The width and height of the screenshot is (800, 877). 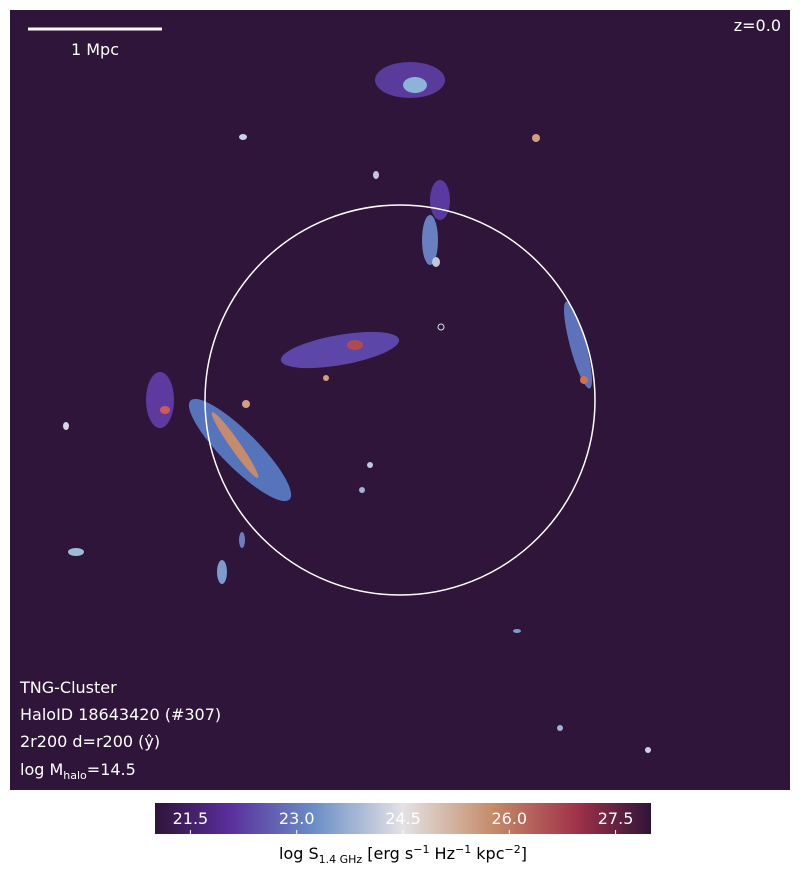 What do you see at coordinates (757, 25) in the screenshot?
I see `redshift: z=0.0` at bounding box center [757, 25].